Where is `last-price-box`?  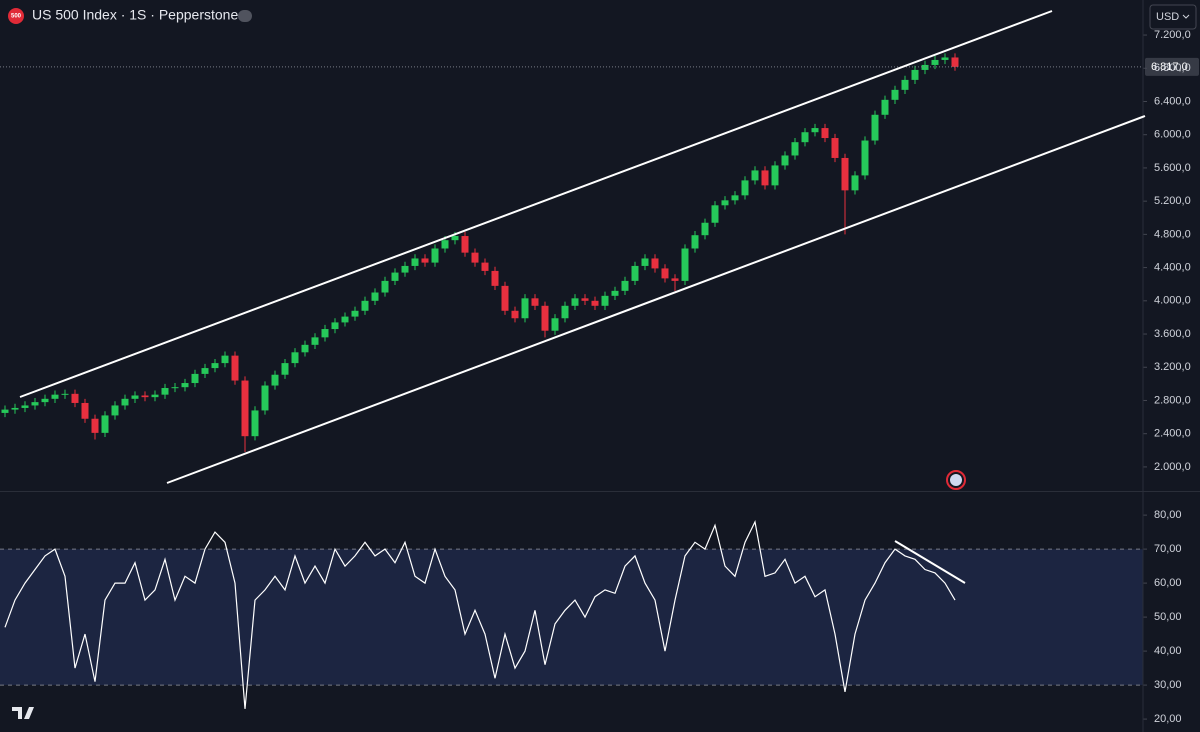 last-price-box is located at coordinates (1172, 66).